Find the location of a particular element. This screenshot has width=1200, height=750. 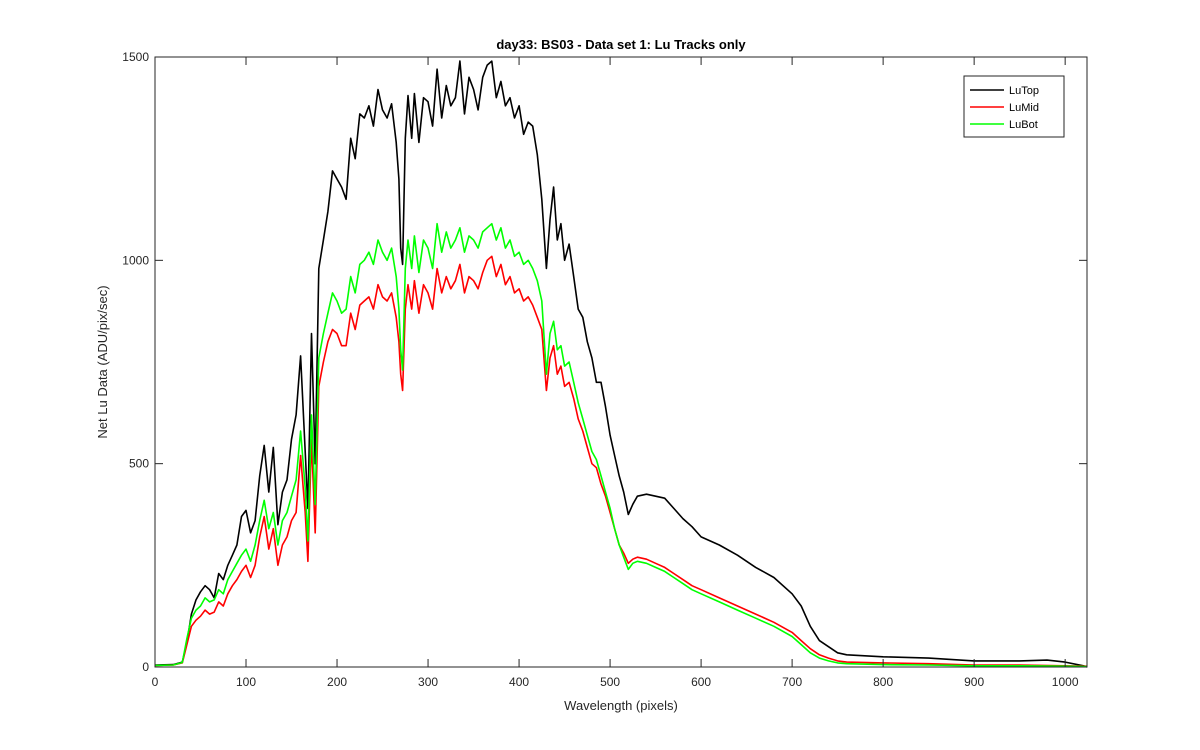

x-tick-label: 500 is located at coordinates (610, 682).